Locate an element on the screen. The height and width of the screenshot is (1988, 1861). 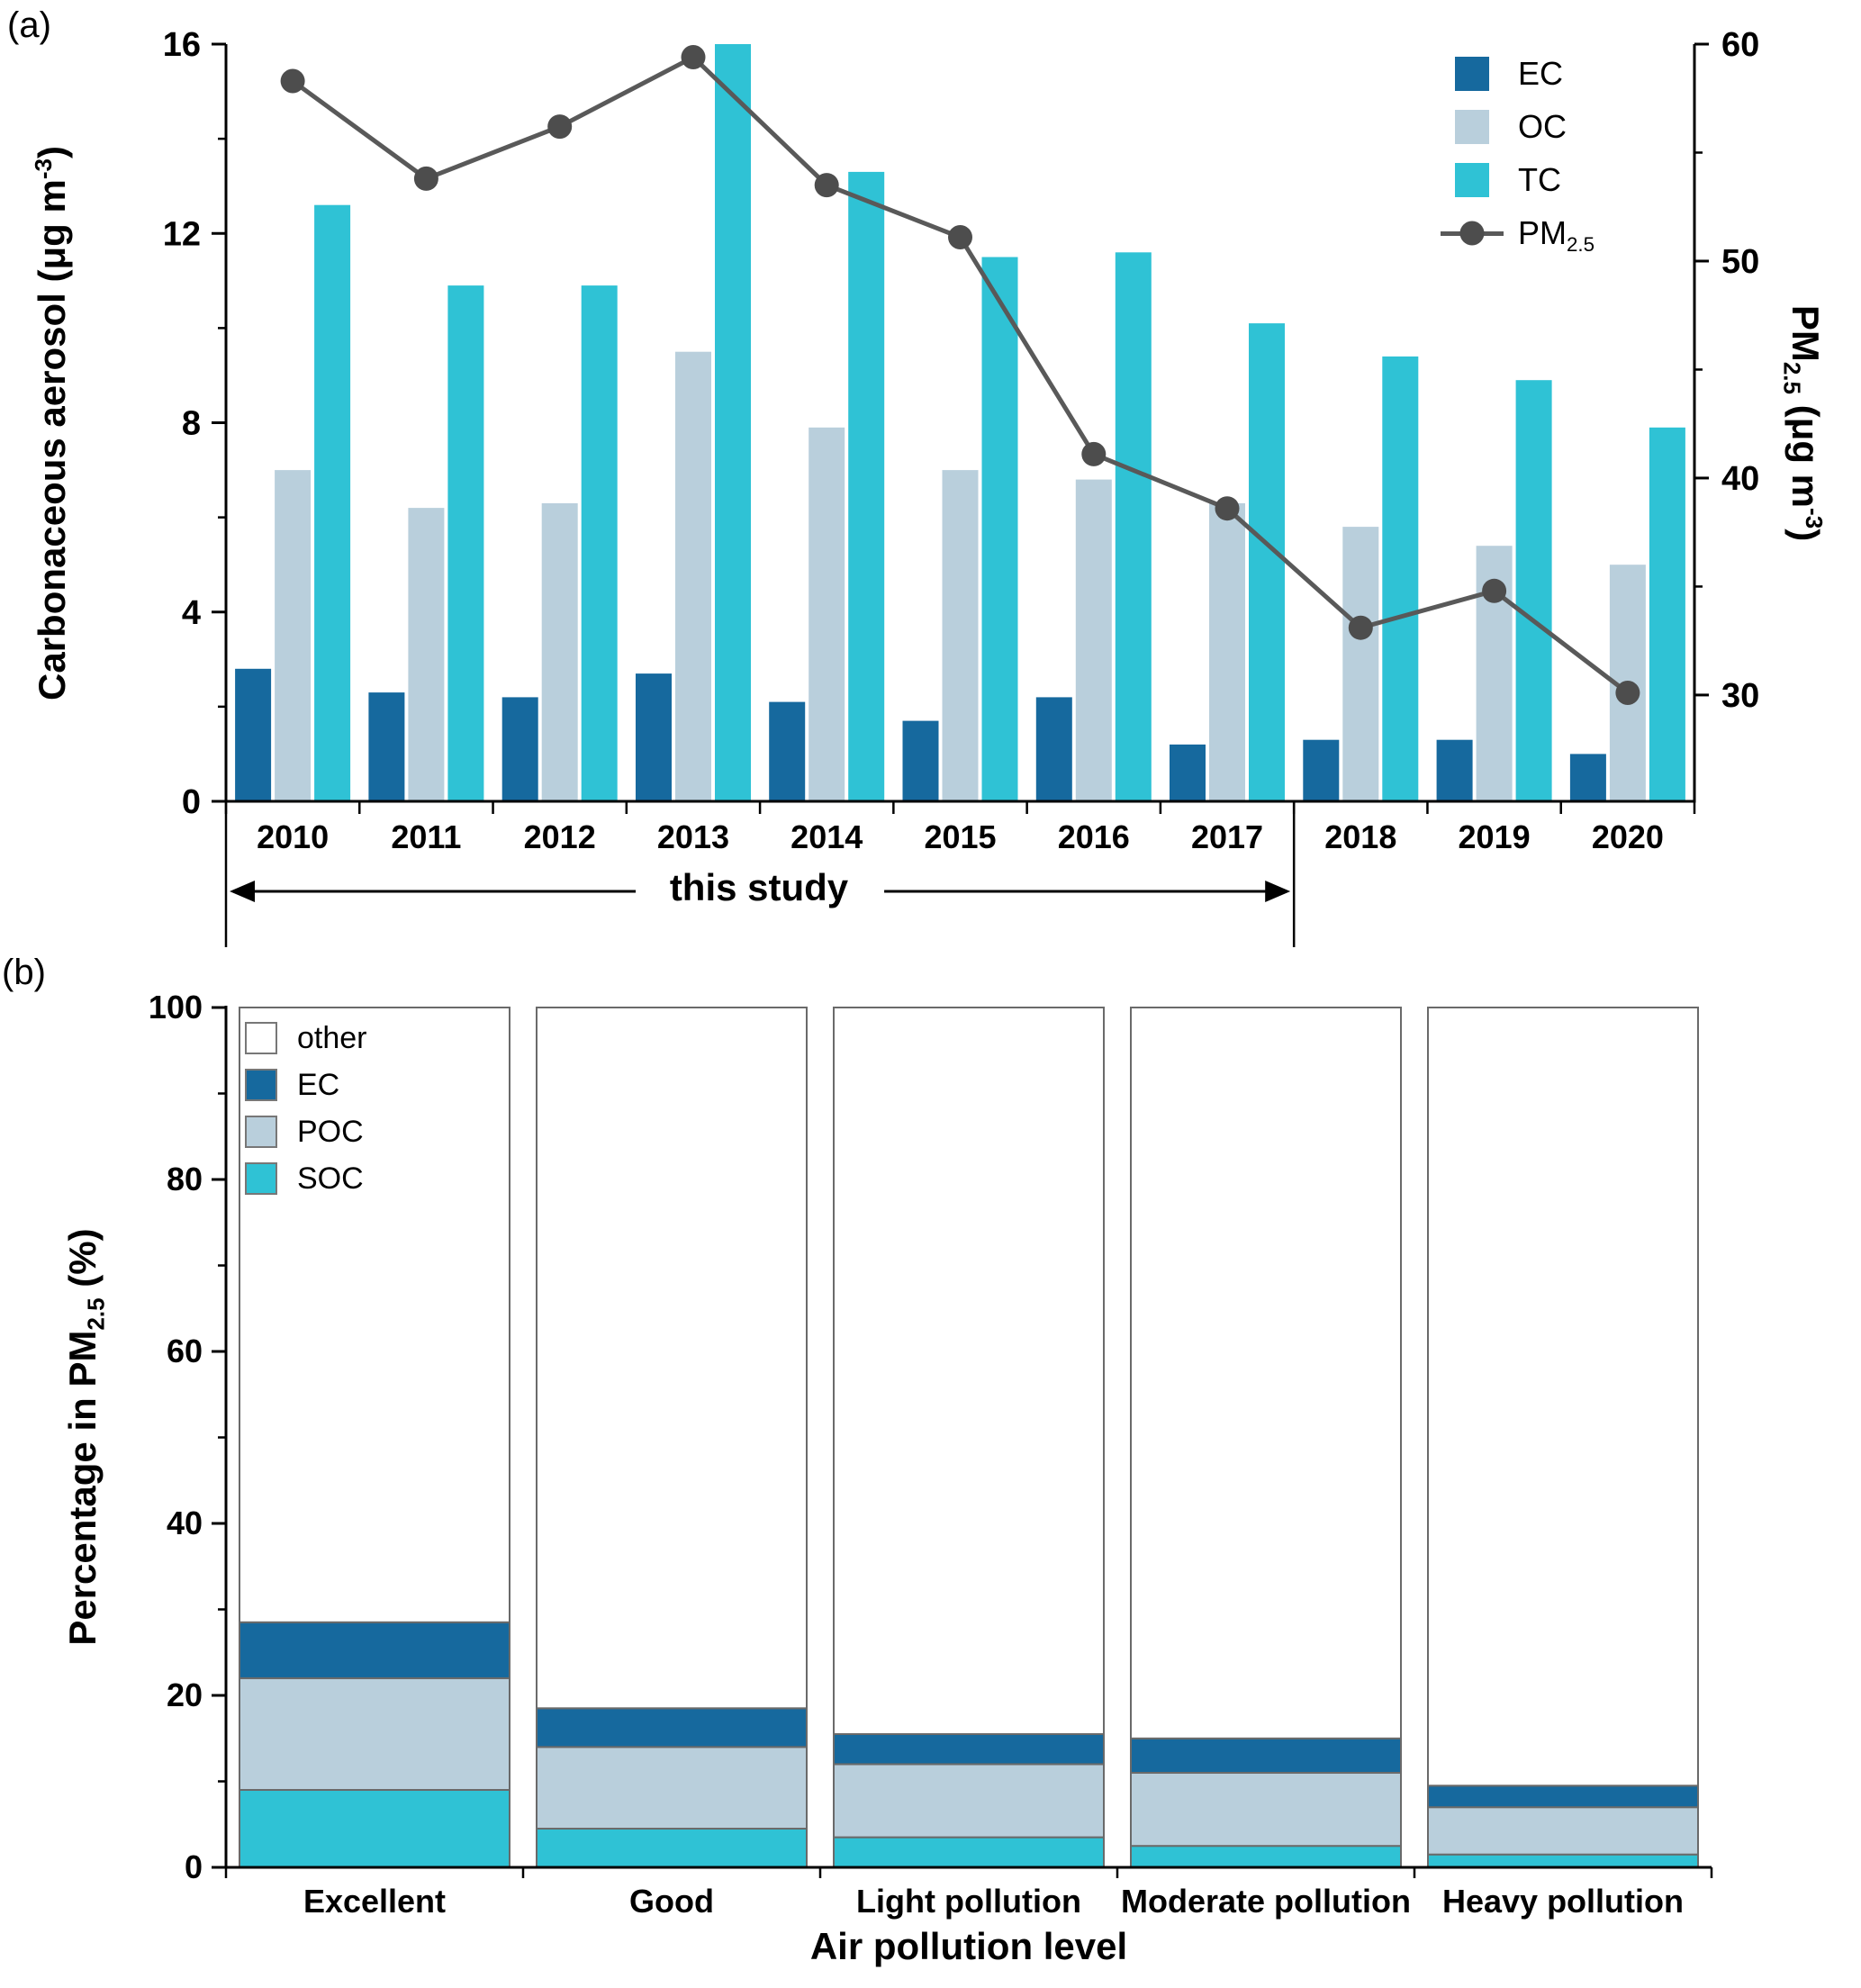
category-label: Moderate pollution is located at coordinates (1266, 1901).